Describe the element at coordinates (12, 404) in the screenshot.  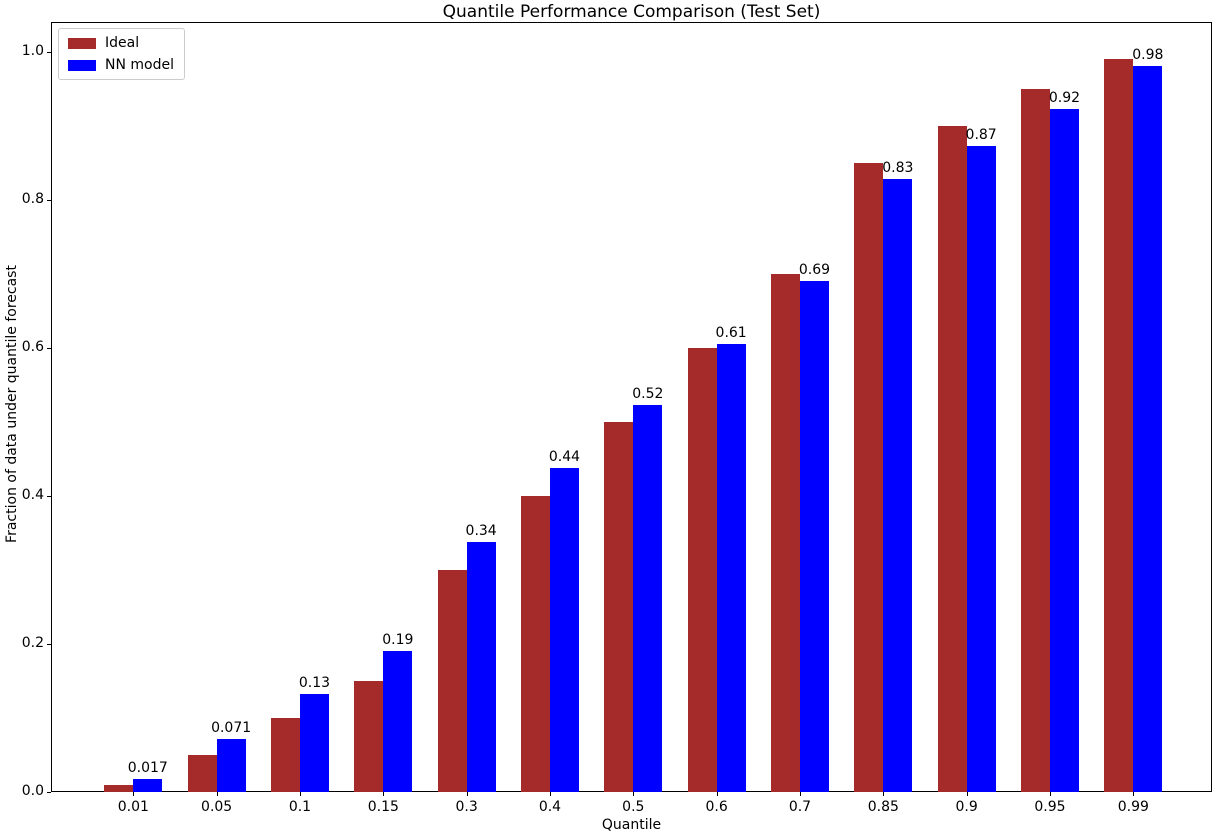
I see `y-axis-label: Fraction of data under quantile forecast` at that location.